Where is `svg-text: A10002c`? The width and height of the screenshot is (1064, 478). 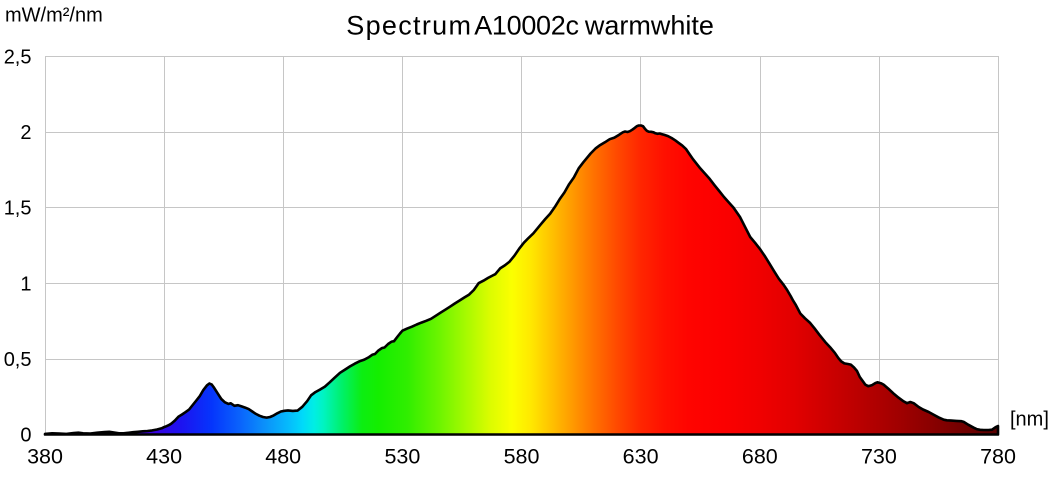 svg-text: A10002c is located at coordinates (526, 25).